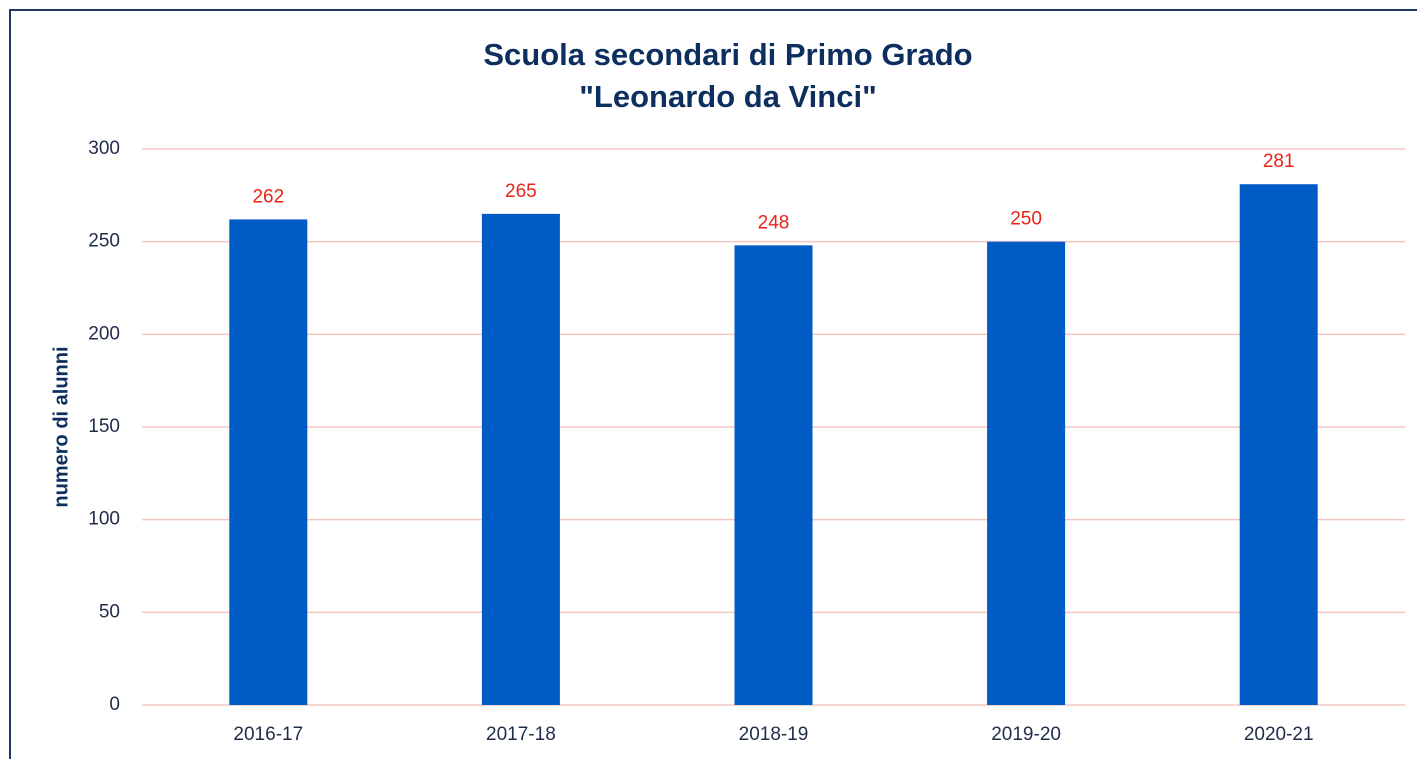  What do you see at coordinates (1279, 161) in the screenshot?
I see `data-label: 281` at bounding box center [1279, 161].